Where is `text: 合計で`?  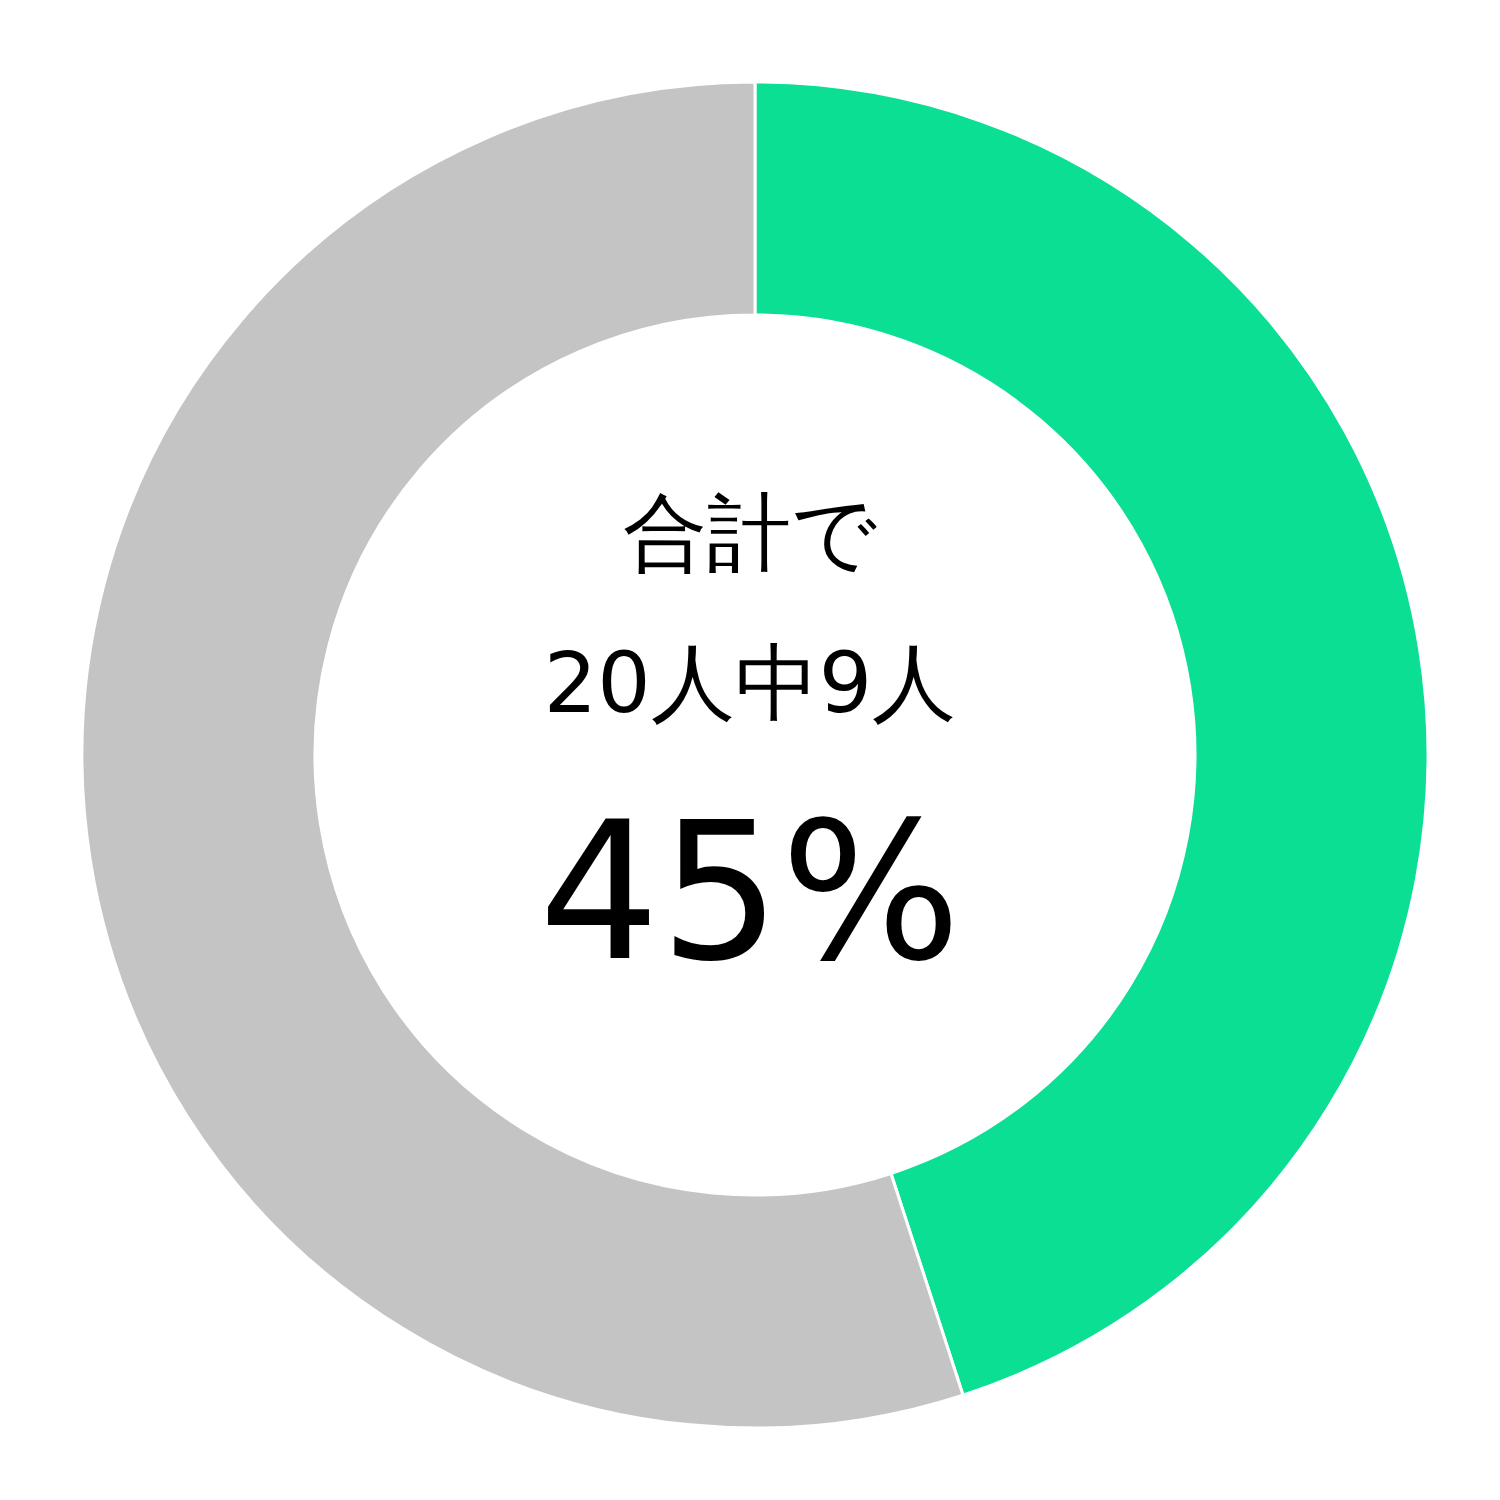
text: 合計で is located at coordinates (750, 533).